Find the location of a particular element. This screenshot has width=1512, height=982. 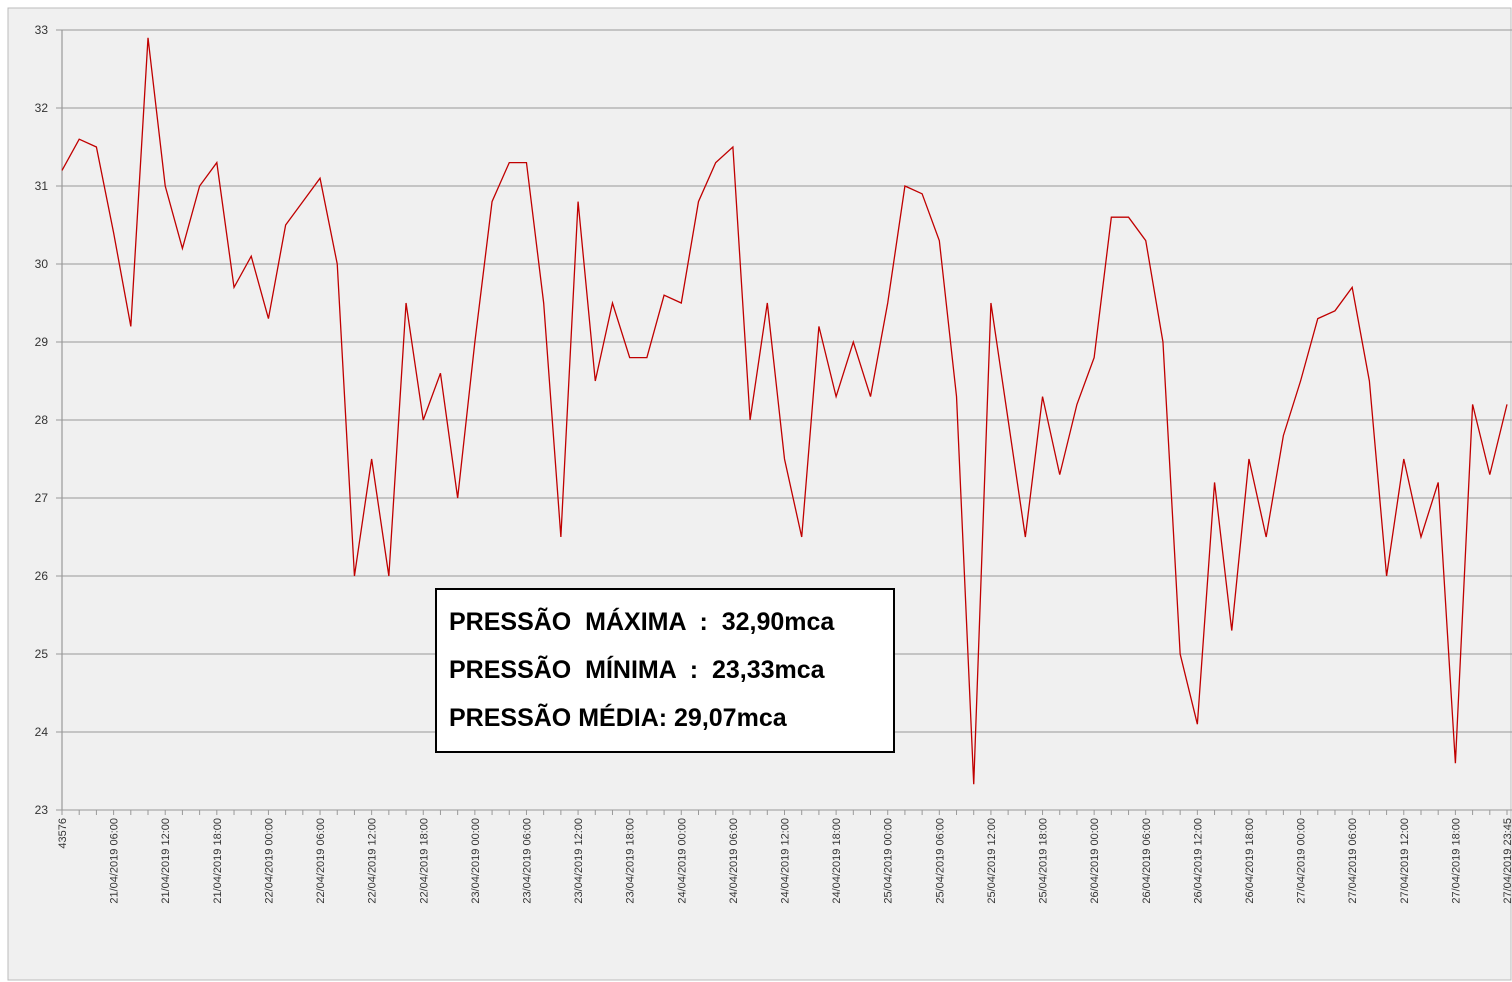

y-tick-label: 32 is located at coordinates (42, 108).